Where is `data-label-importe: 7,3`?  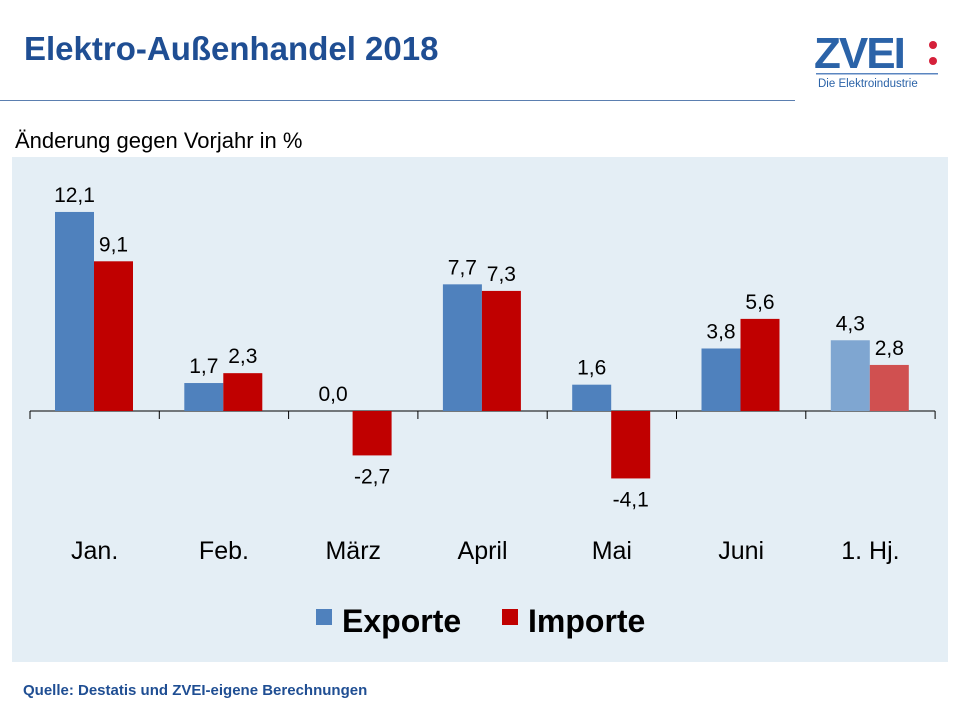 data-label-importe: 7,3 is located at coordinates (501, 274).